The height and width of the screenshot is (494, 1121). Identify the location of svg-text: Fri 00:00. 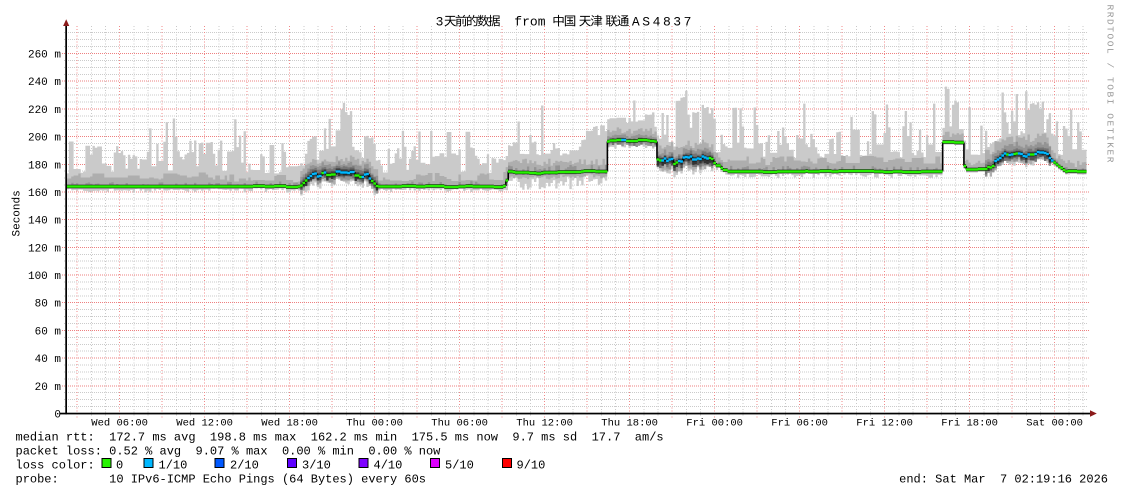
(714, 424).